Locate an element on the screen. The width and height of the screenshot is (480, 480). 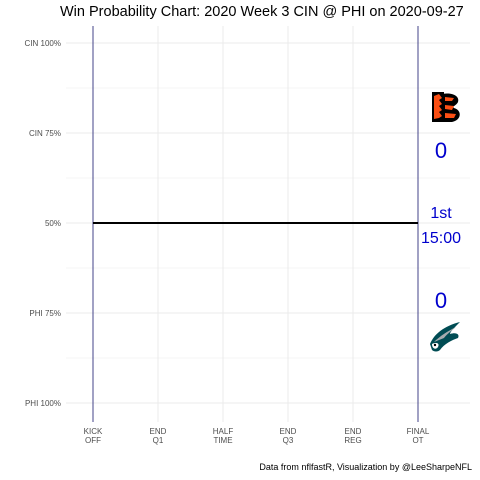
y-axis-ticks: CIN 100% CIN 75% 50% PHI 75% PHI 100% is located at coordinates (43, 223).